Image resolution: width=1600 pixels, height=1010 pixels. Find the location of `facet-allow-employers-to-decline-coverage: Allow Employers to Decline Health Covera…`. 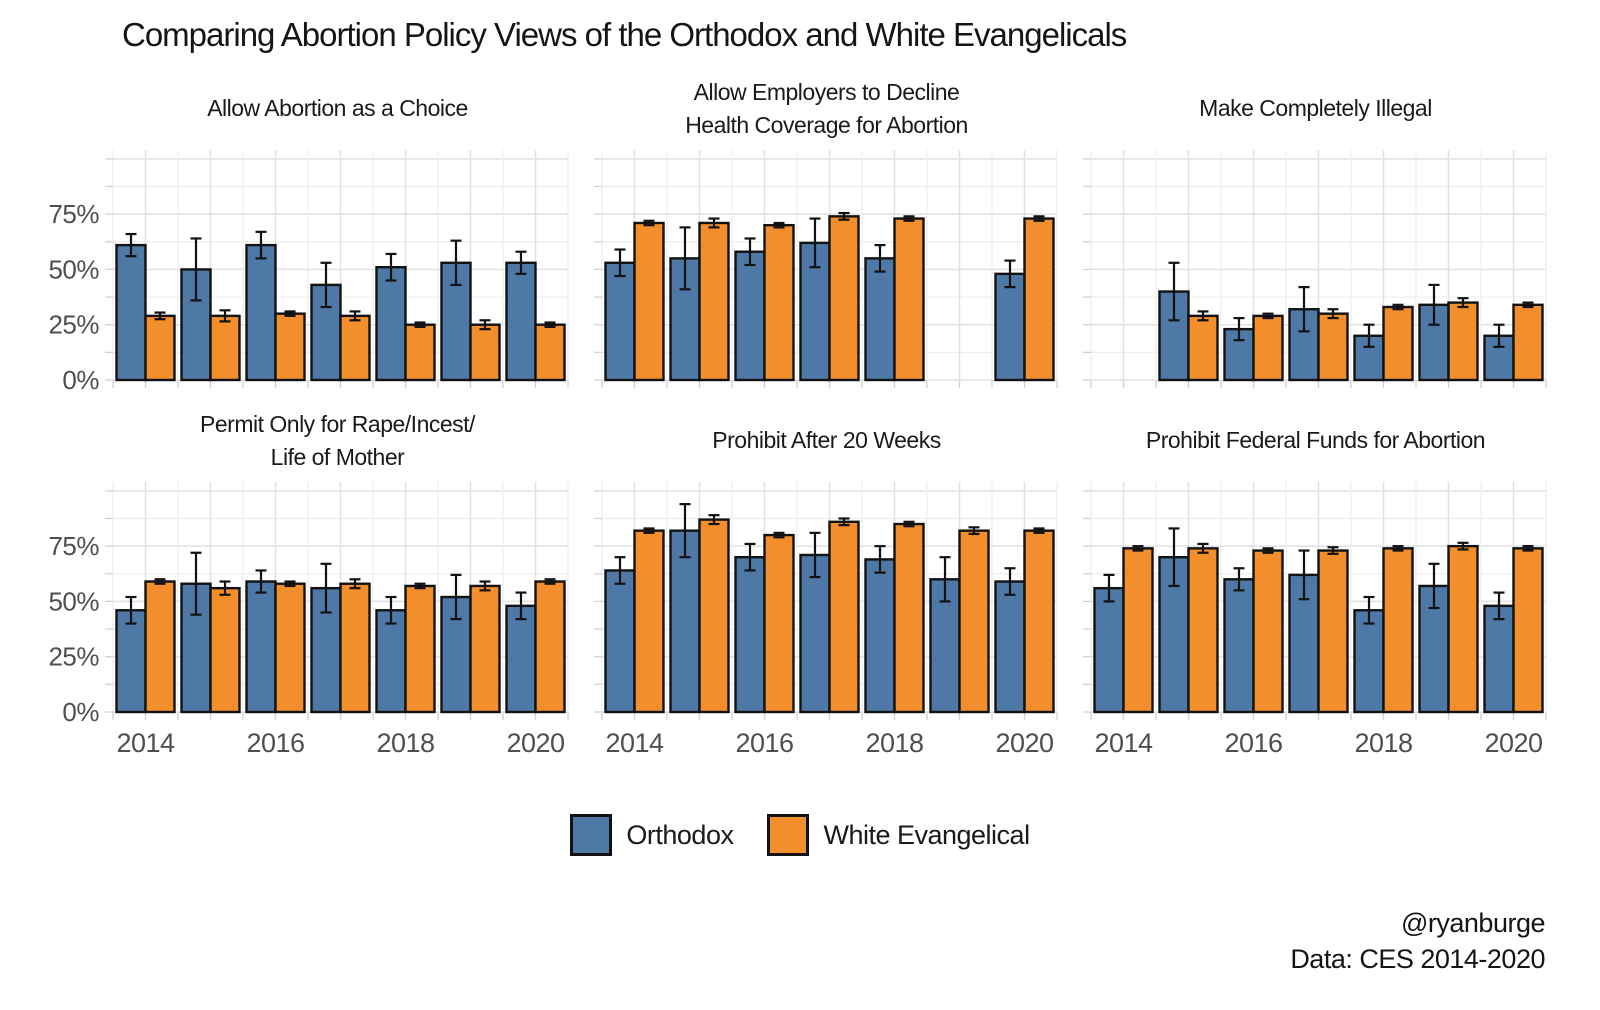

facet-allow-employers-to-decline-coverage: Allow Employers to Decline Health Covera… is located at coordinates (826, 232).